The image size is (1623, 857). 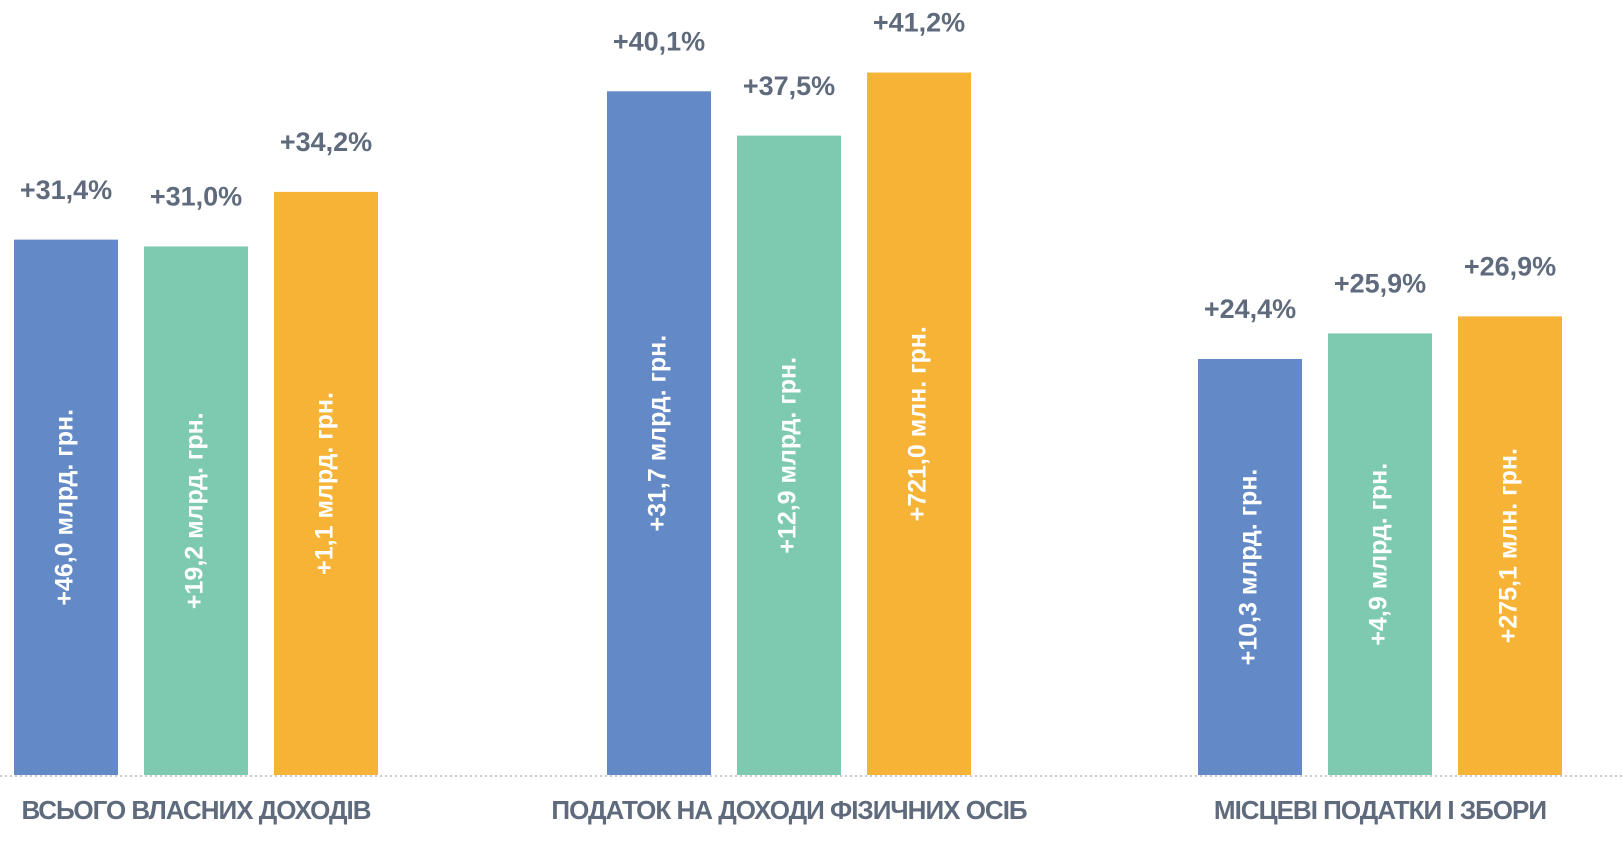 I want to click on bar-amount-label: +10,3 млрд. грн., so click(x=1249, y=567).